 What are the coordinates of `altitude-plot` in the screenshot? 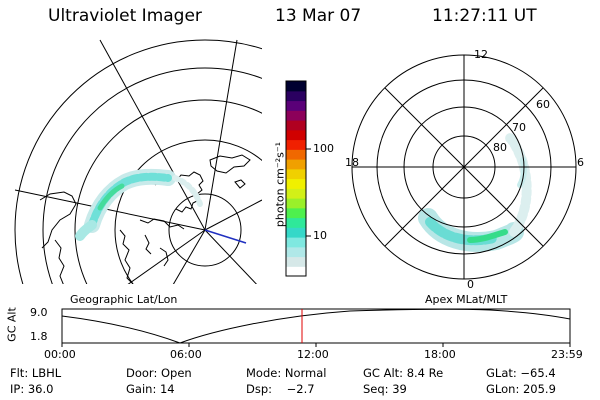 It's located at (316, 327).